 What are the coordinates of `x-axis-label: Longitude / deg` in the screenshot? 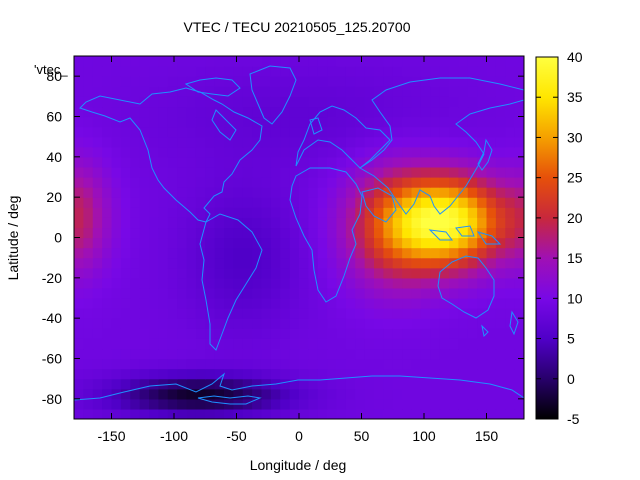 It's located at (298, 465).